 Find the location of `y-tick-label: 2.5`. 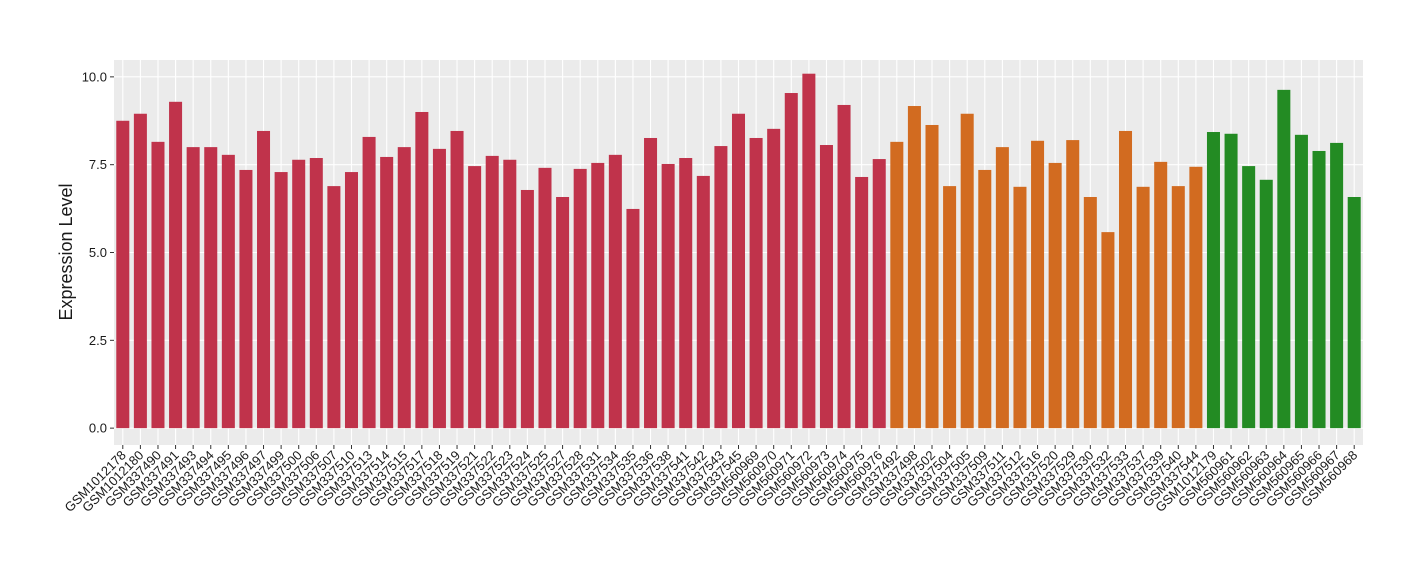

y-tick-label: 2.5 is located at coordinates (98, 340).